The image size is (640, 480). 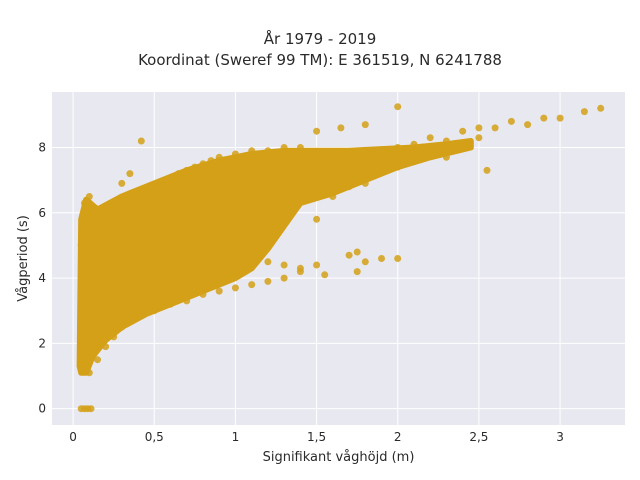 What do you see at coordinates (154, 437) in the screenshot?
I see `x-tick-label: 0,5` at bounding box center [154, 437].